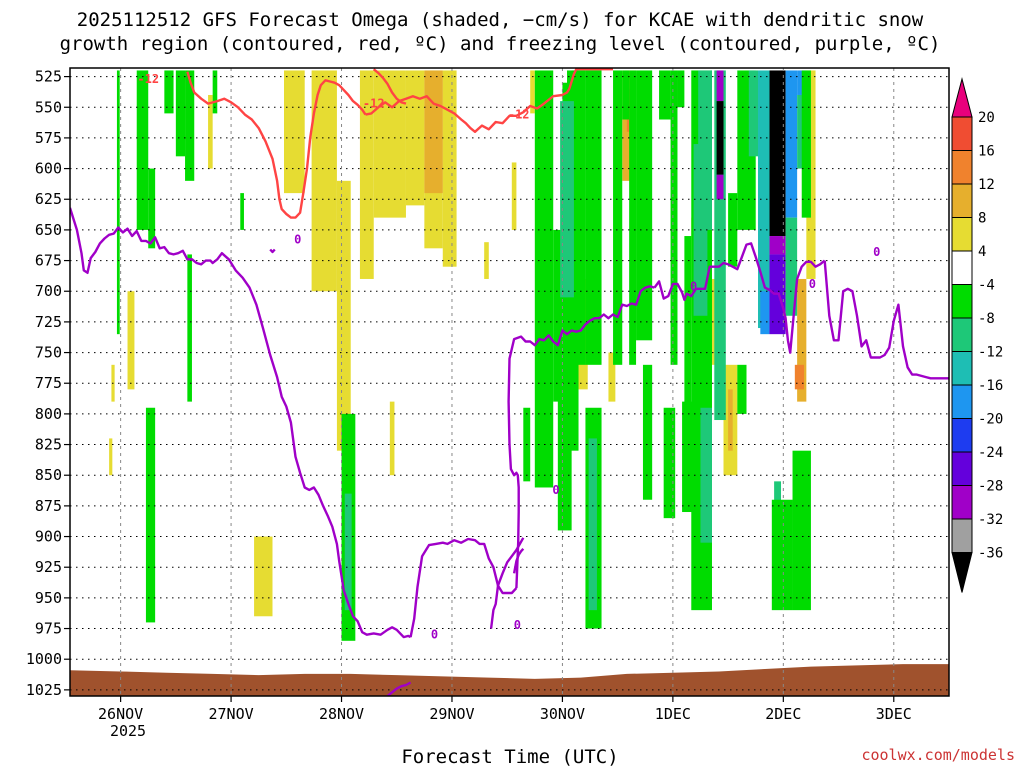  What do you see at coordinates (48, 567) in the screenshot?
I see `y-tick-label: 925` at bounding box center [48, 567].